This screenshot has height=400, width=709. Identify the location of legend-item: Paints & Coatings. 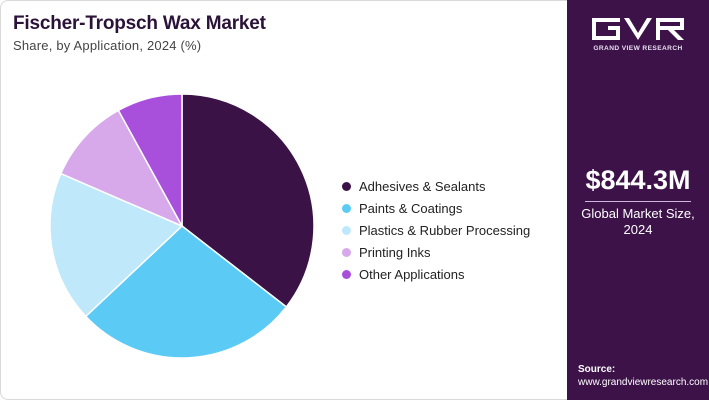
(436, 208).